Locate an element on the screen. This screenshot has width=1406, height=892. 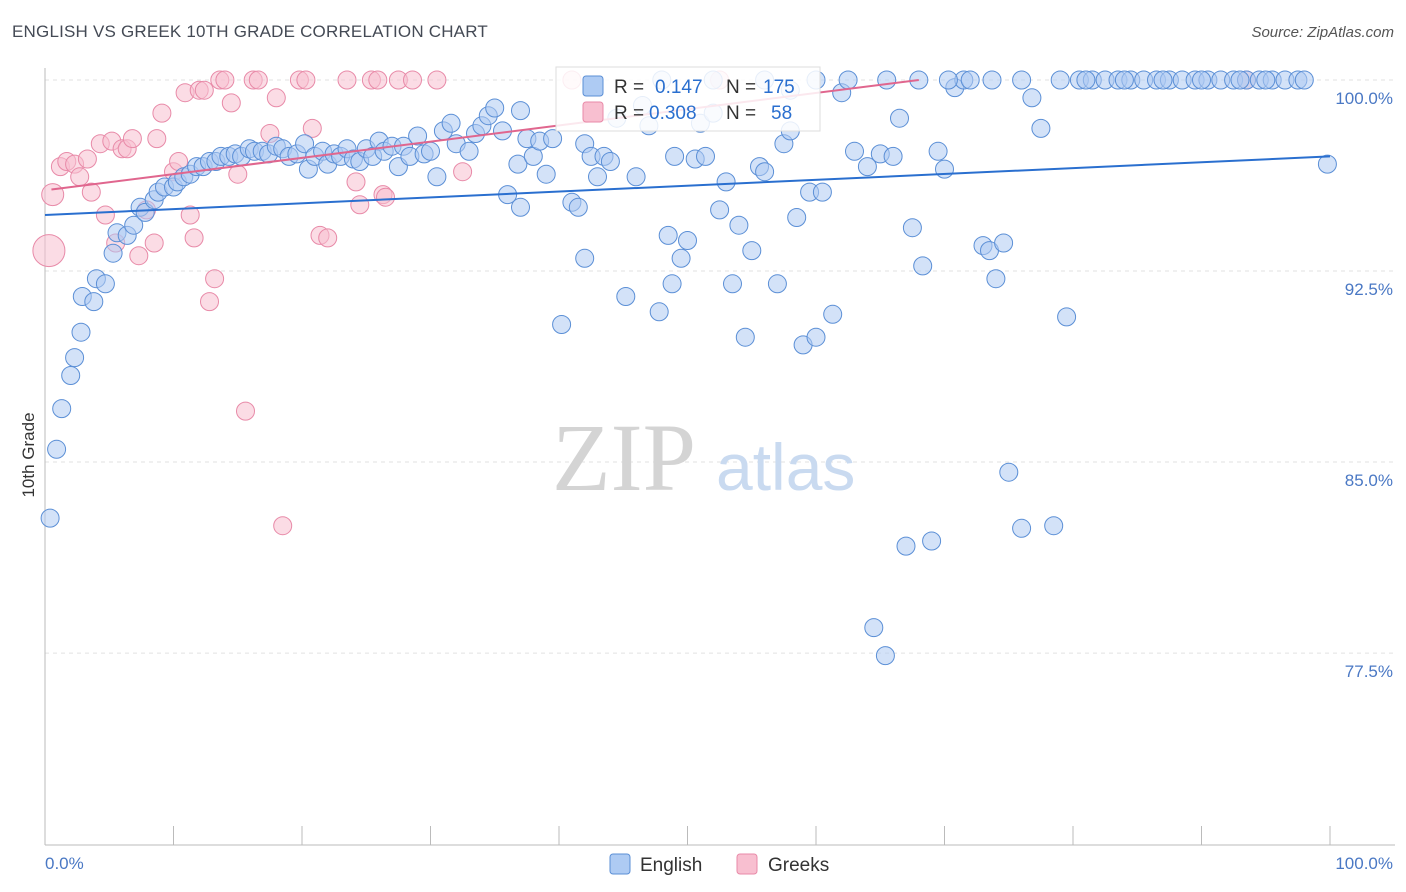
watermark-atlas: atlas is located at coordinates (785, 467).